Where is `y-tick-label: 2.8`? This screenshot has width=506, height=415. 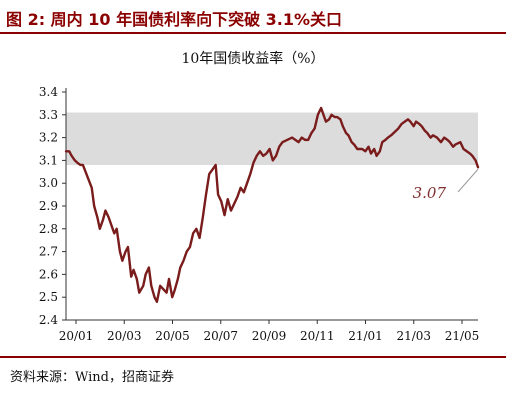 y-tick-label: 2.8 is located at coordinates (48, 229).